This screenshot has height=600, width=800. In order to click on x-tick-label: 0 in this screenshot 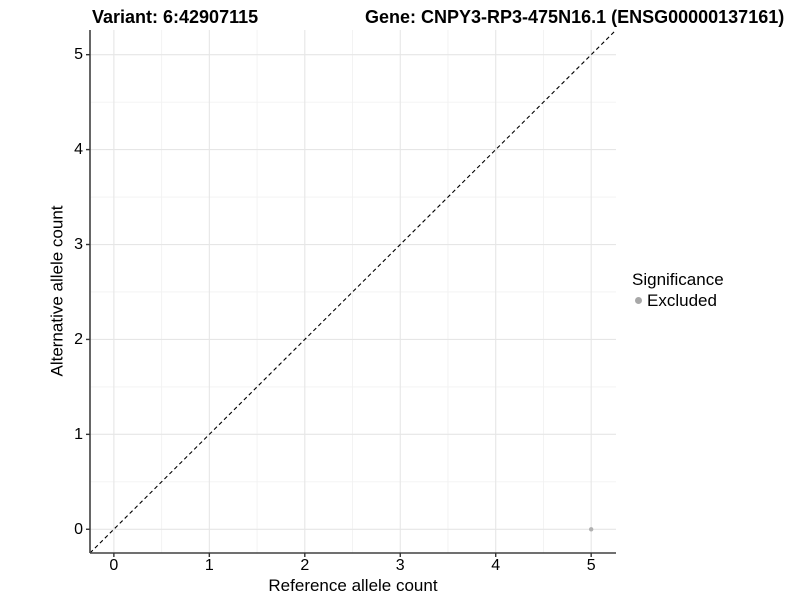, I will do `click(114, 565)`.